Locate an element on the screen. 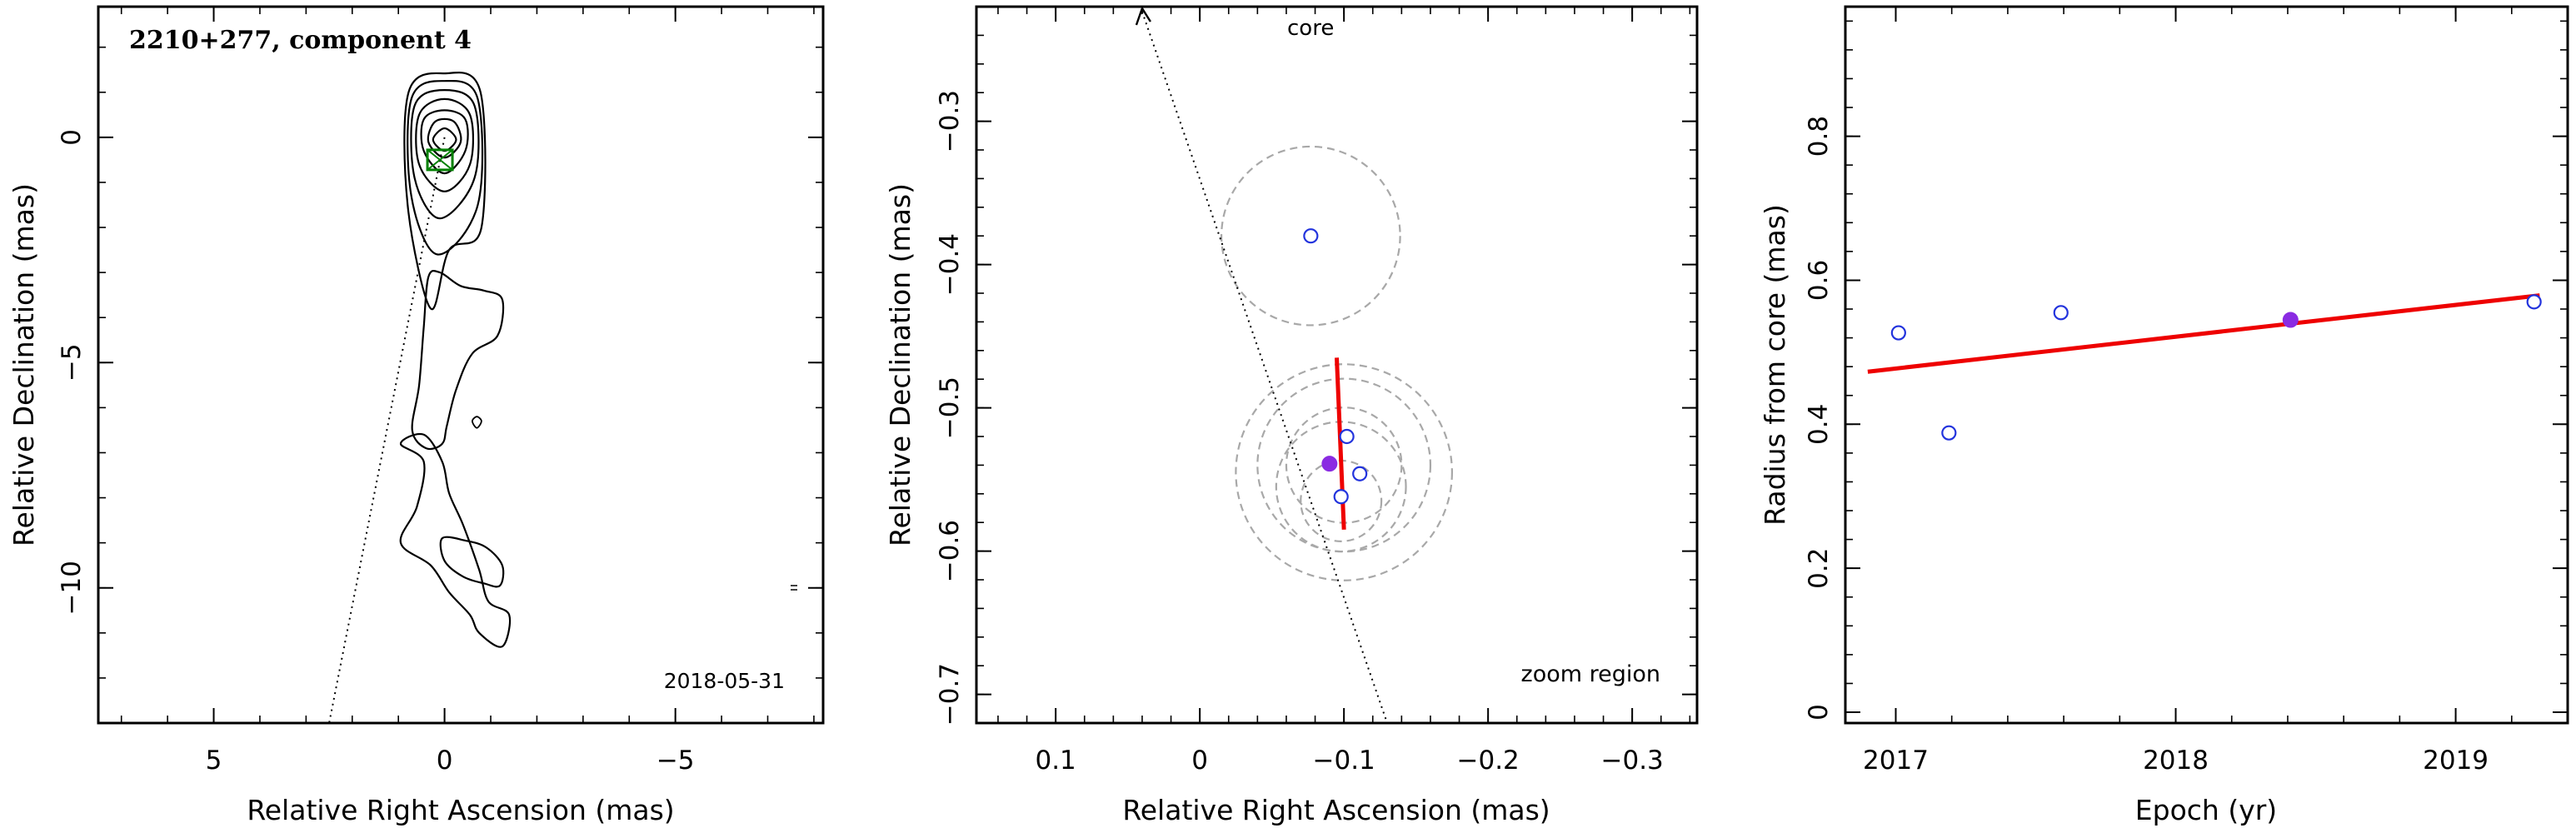  y-tick-label: −10 is located at coordinates (72, 588).